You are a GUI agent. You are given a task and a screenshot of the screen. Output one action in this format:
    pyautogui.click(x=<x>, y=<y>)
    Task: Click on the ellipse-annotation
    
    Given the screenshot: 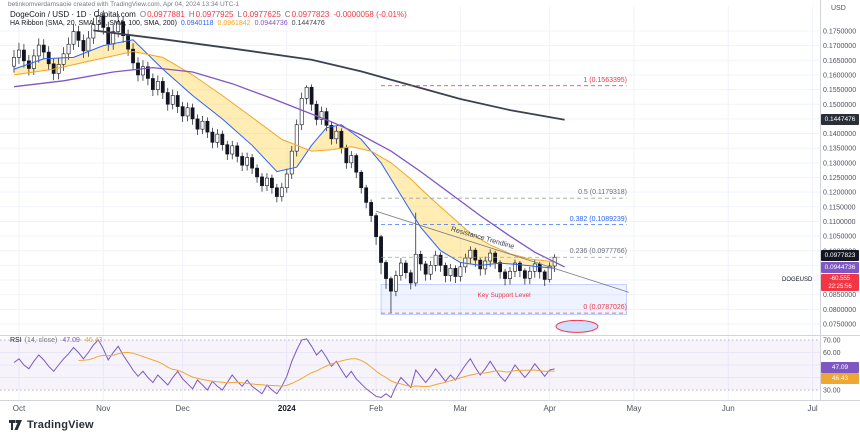 What is the action you would take?
    pyautogui.click(x=577, y=326)
    